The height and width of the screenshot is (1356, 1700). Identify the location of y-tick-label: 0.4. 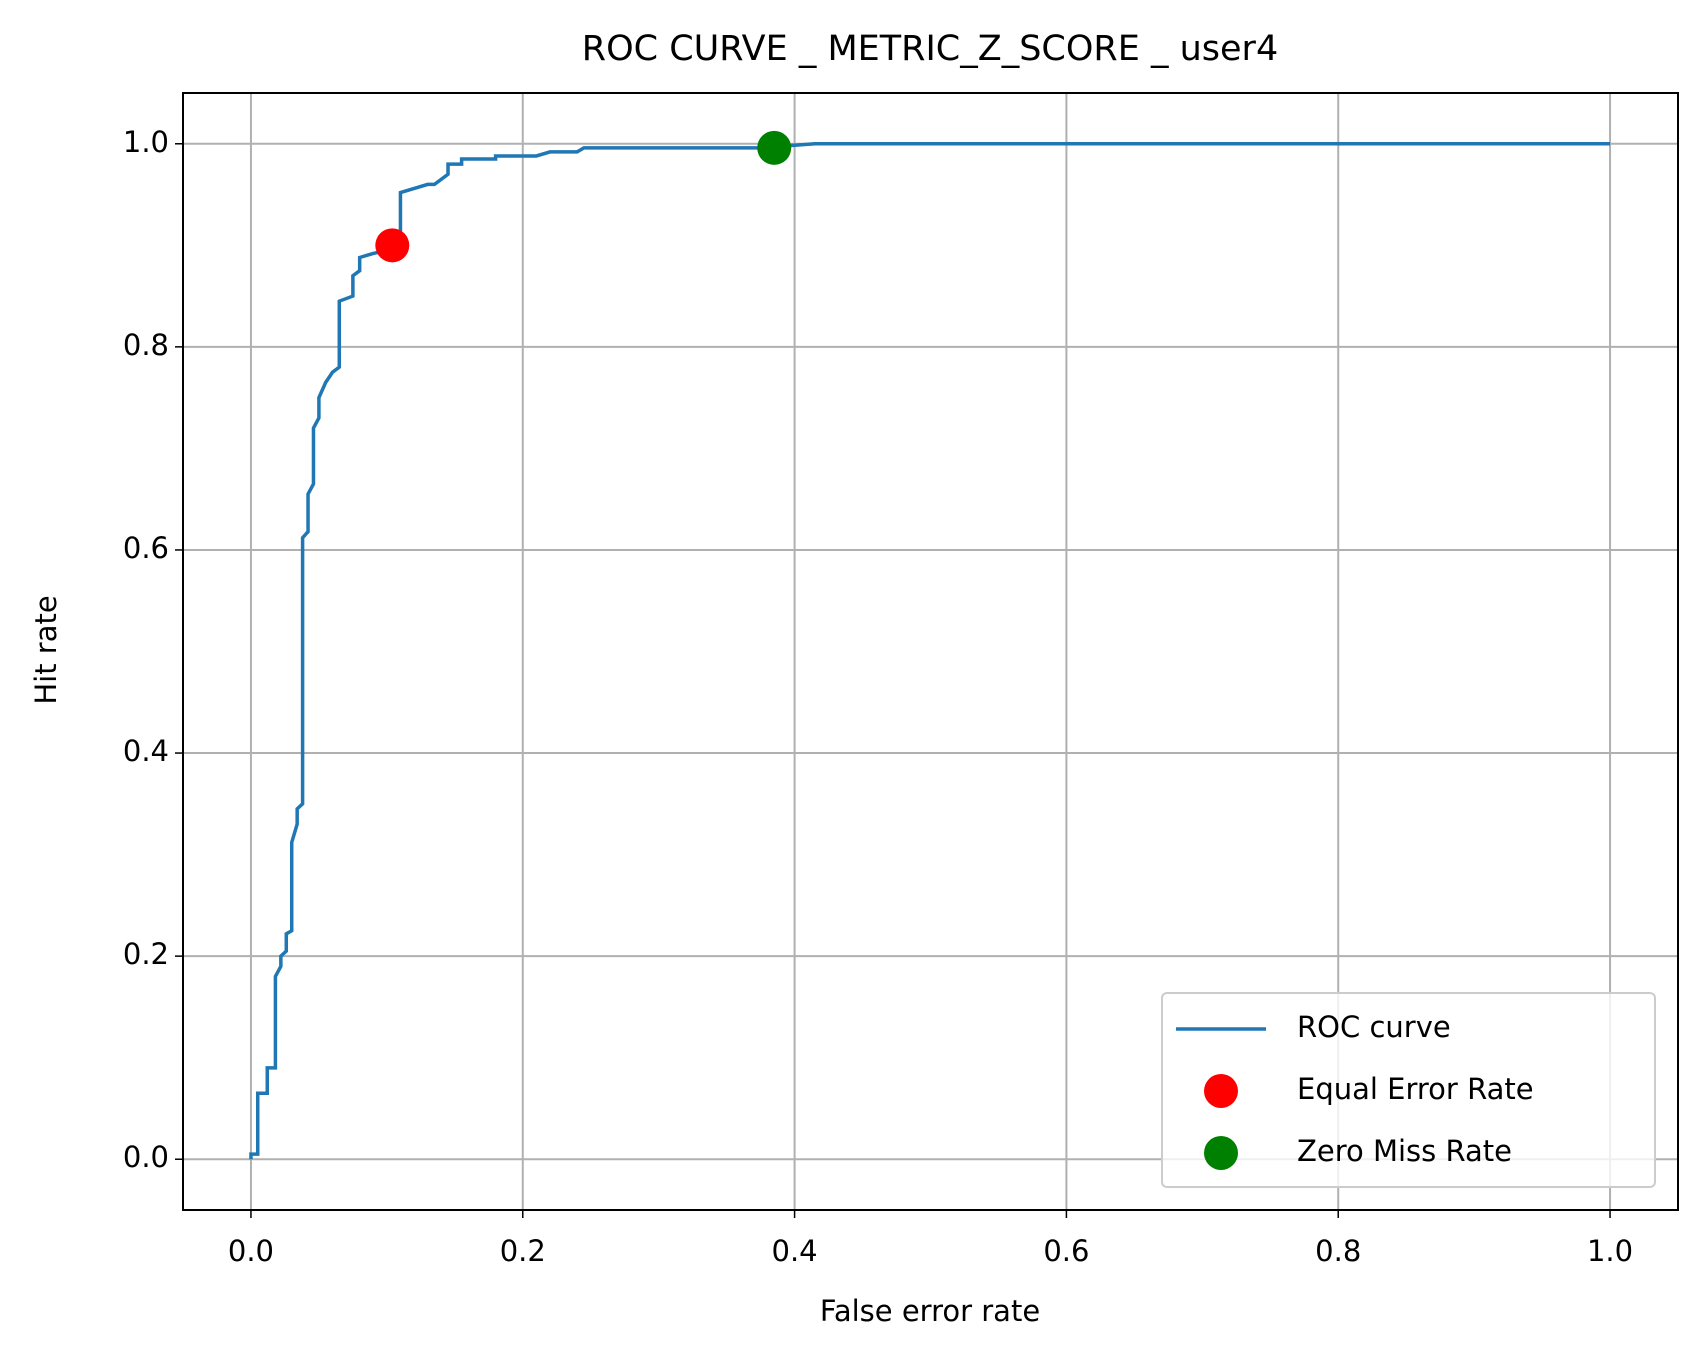
(146, 751).